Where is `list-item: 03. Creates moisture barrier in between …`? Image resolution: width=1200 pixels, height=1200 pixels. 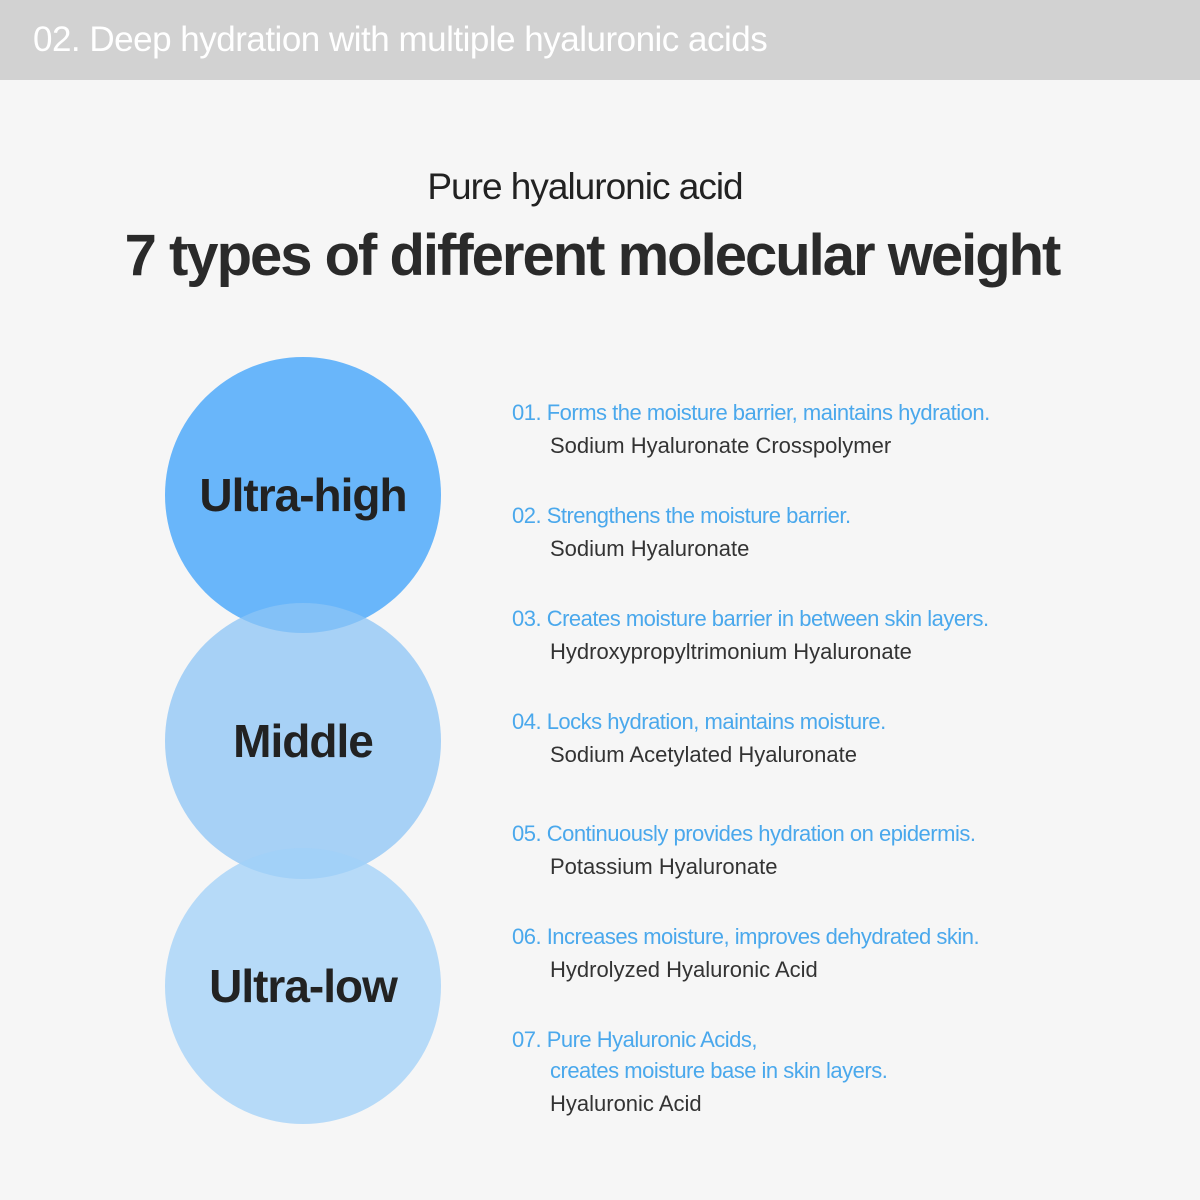
list-item: 03. Creates moisture barrier in between … is located at coordinates (750, 635).